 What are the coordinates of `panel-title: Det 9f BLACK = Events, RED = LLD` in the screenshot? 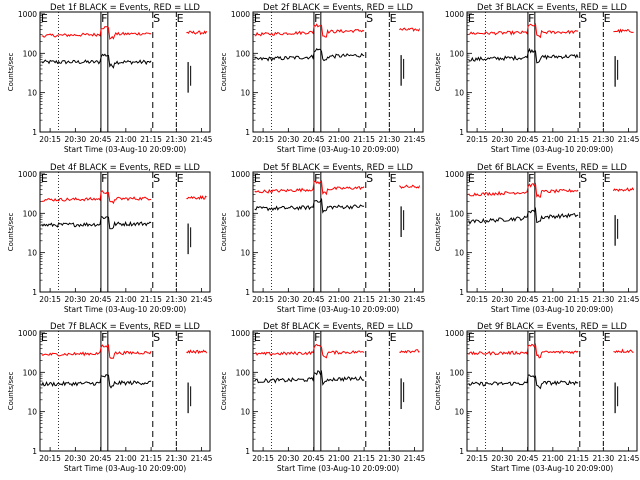 It's located at (552, 327).